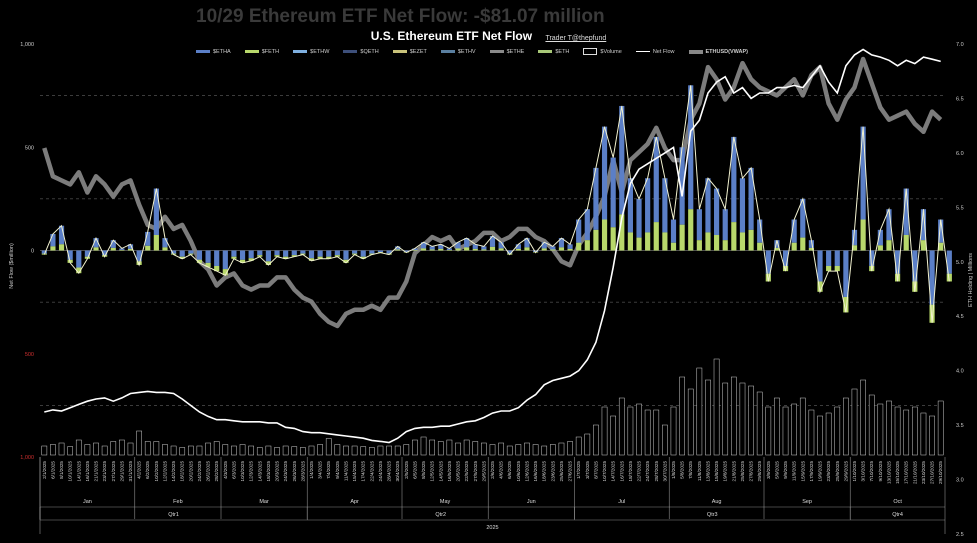 The width and height of the screenshot is (977, 543). I want to click on legend-item: Net Flow, so click(655, 51).